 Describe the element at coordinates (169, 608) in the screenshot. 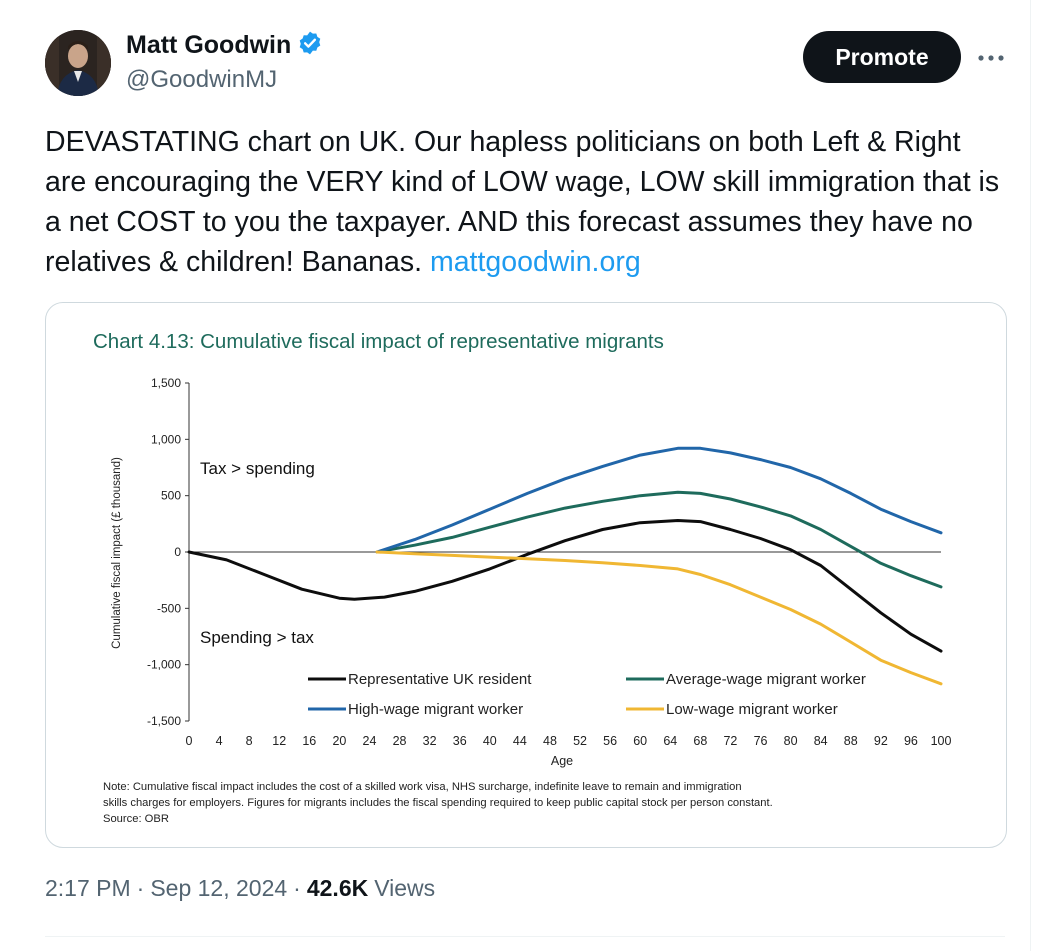

I see `y-tick-label: -500` at that location.